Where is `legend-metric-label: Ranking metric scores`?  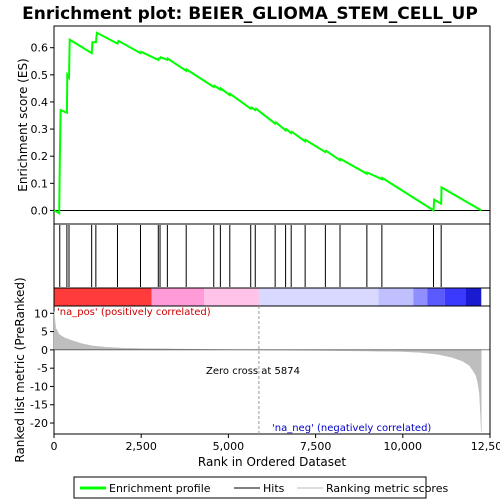
legend-metric-label: Ranking metric scores is located at coordinates (387, 488).